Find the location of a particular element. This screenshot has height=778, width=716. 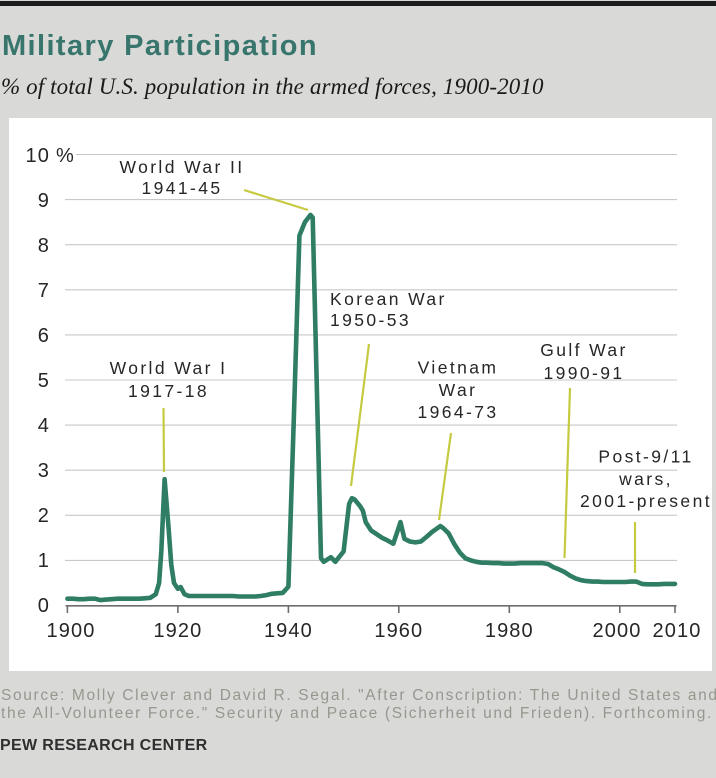

svg-text: 8 is located at coordinates (44, 246).